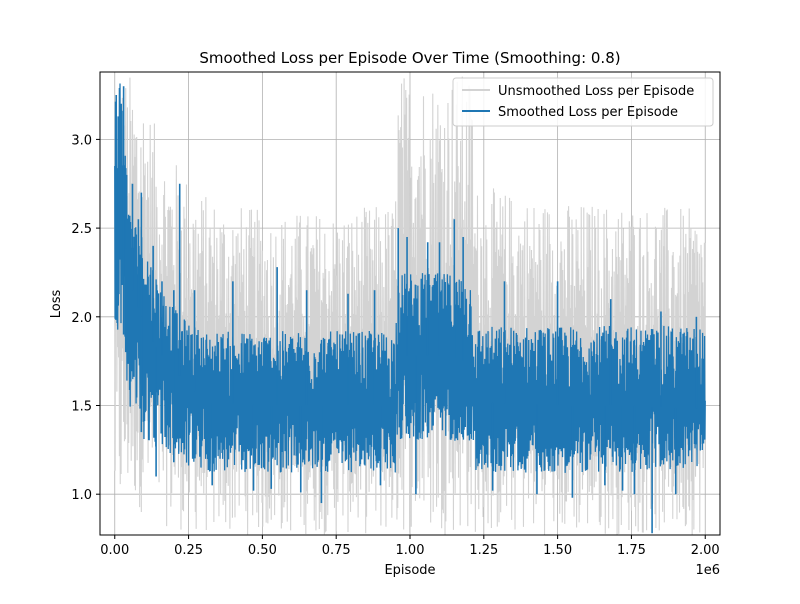 The height and width of the screenshot is (604, 800). Describe the element at coordinates (114, 550) in the screenshot. I see `x-tick-label: 0.00` at that location.